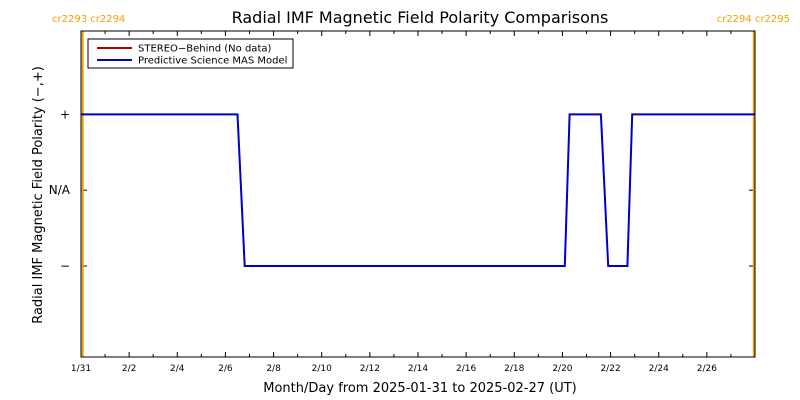 The height and width of the screenshot is (400, 800). Describe the element at coordinates (225, 369) in the screenshot. I see `x-tick-label: 2/6` at that location.